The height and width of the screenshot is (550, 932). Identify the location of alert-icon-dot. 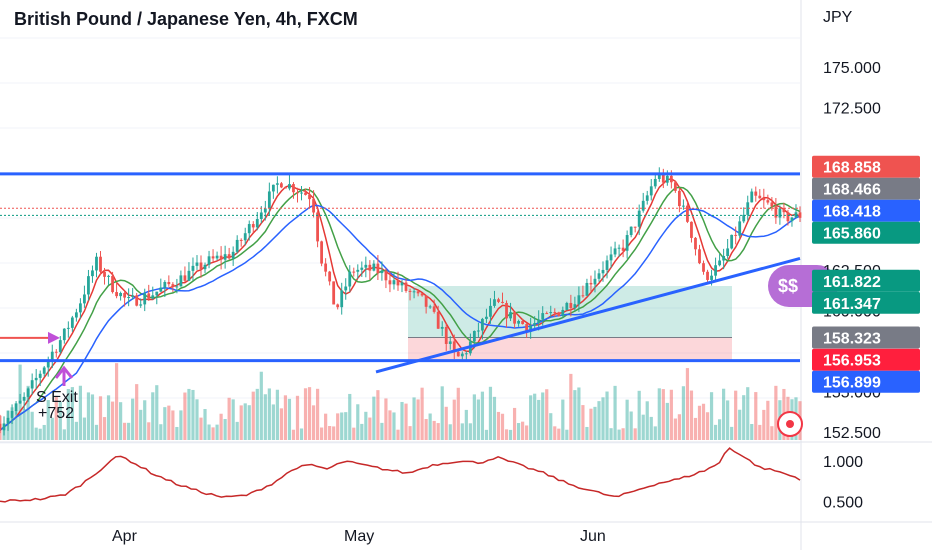
(790, 424).